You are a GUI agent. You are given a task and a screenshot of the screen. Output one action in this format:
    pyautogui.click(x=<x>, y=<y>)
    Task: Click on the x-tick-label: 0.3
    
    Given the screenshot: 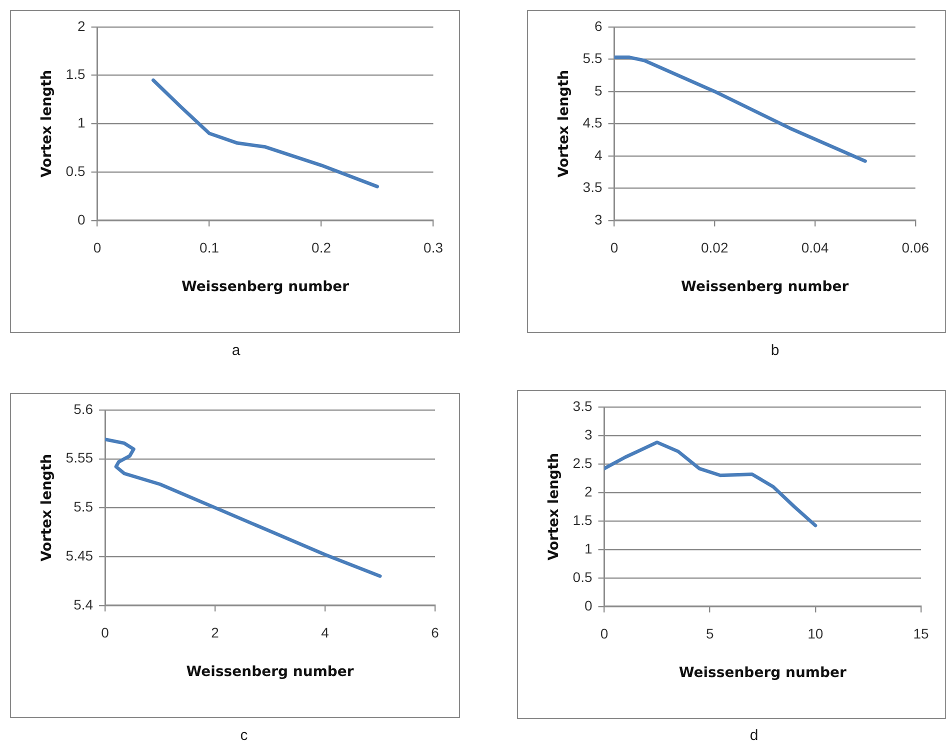 What is the action you would take?
    pyautogui.click(x=434, y=248)
    